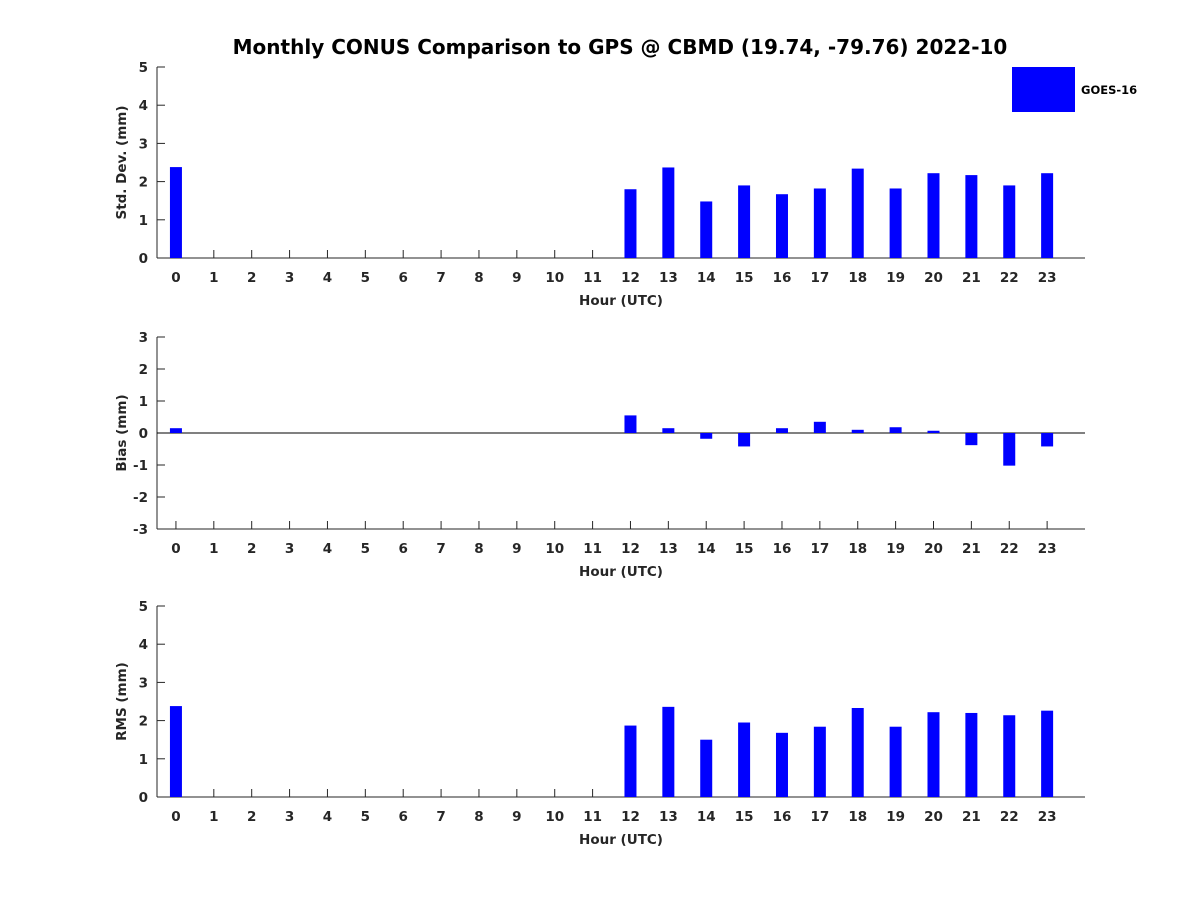 This screenshot has height=900, width=1200. I want to click on x-tick-label: 13, so click(668, 278).